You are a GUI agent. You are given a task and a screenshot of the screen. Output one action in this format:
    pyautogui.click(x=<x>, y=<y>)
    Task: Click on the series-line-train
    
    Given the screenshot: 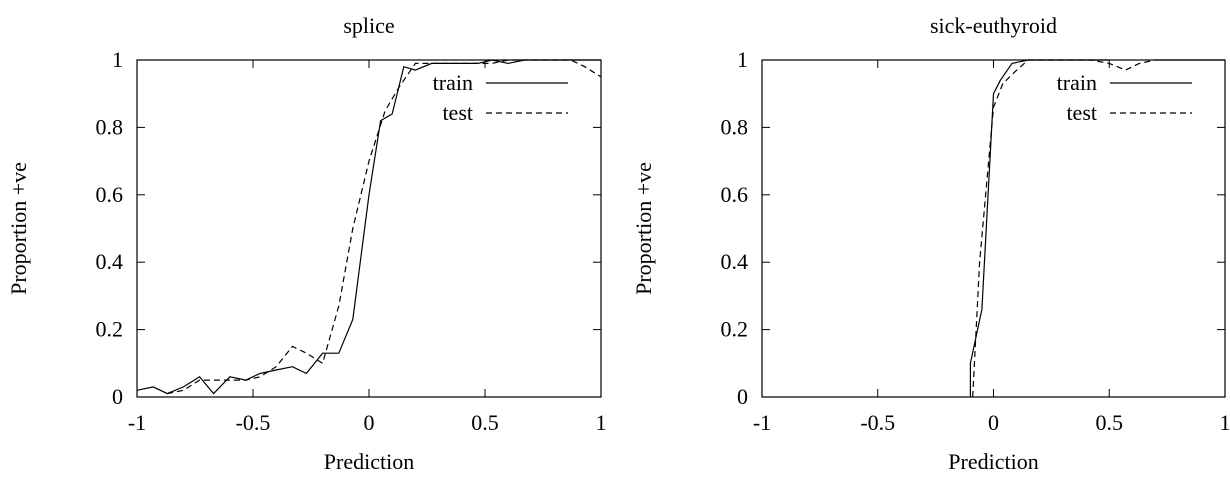 What is the action you would take?
    pyautogui.click(x=1097, y=228)
    